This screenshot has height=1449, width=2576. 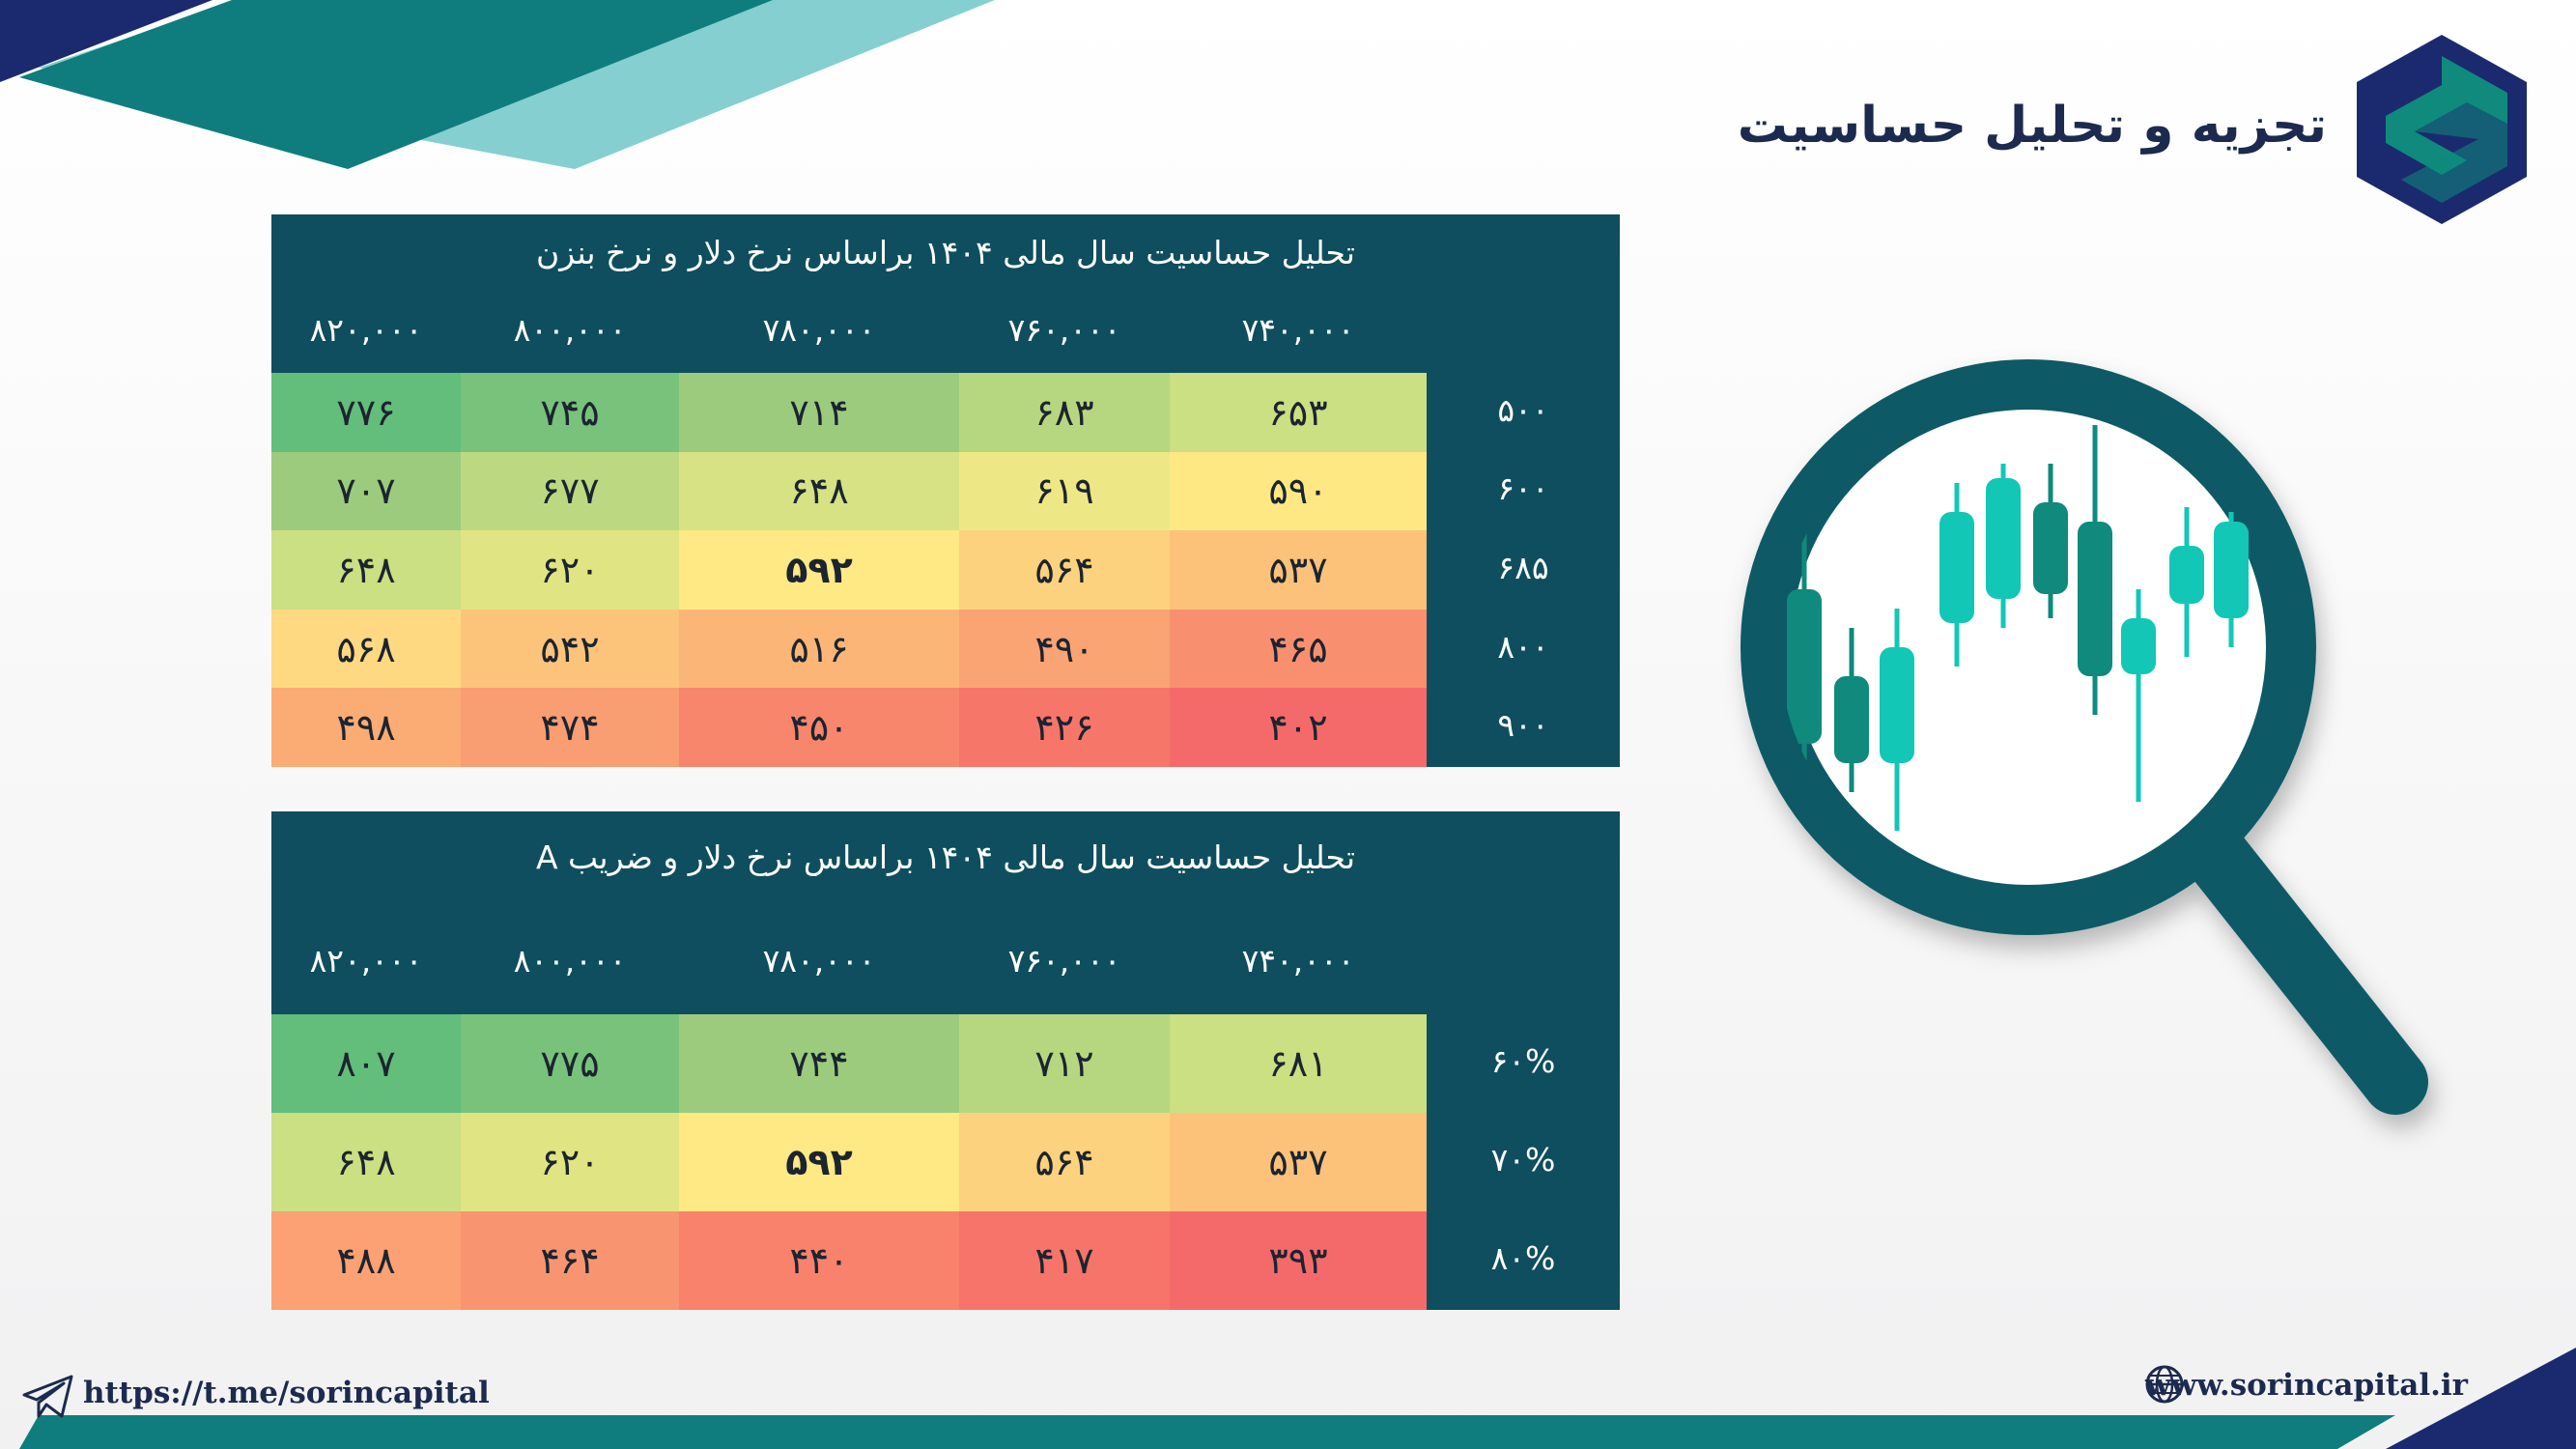 I want to click on row-header: ۷۰%, so click(x=1523, y=1160).